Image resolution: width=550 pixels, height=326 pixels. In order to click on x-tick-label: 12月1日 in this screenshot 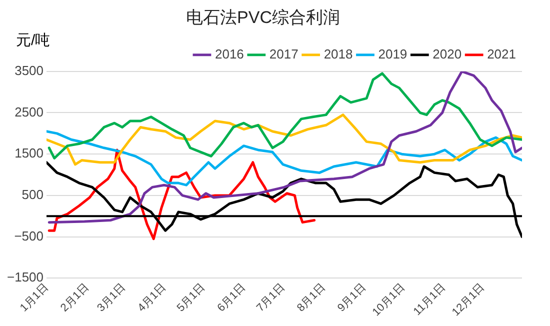, I will do `click(469, 300)`.